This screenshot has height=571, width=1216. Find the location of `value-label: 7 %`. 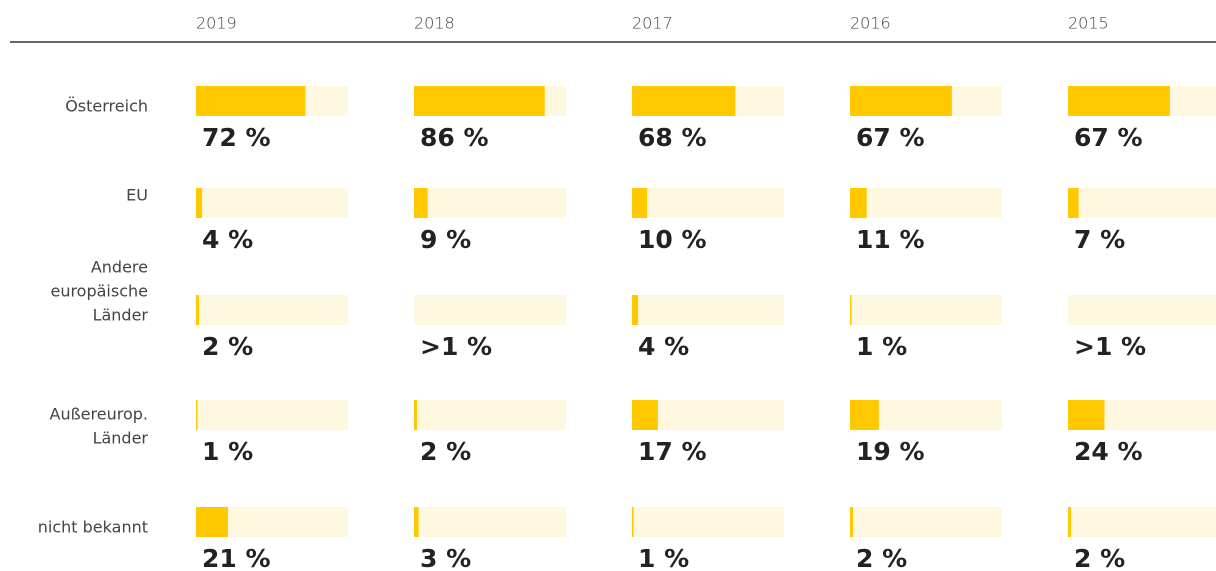

value-label: 7 % is located at coordinates (1099, 239).